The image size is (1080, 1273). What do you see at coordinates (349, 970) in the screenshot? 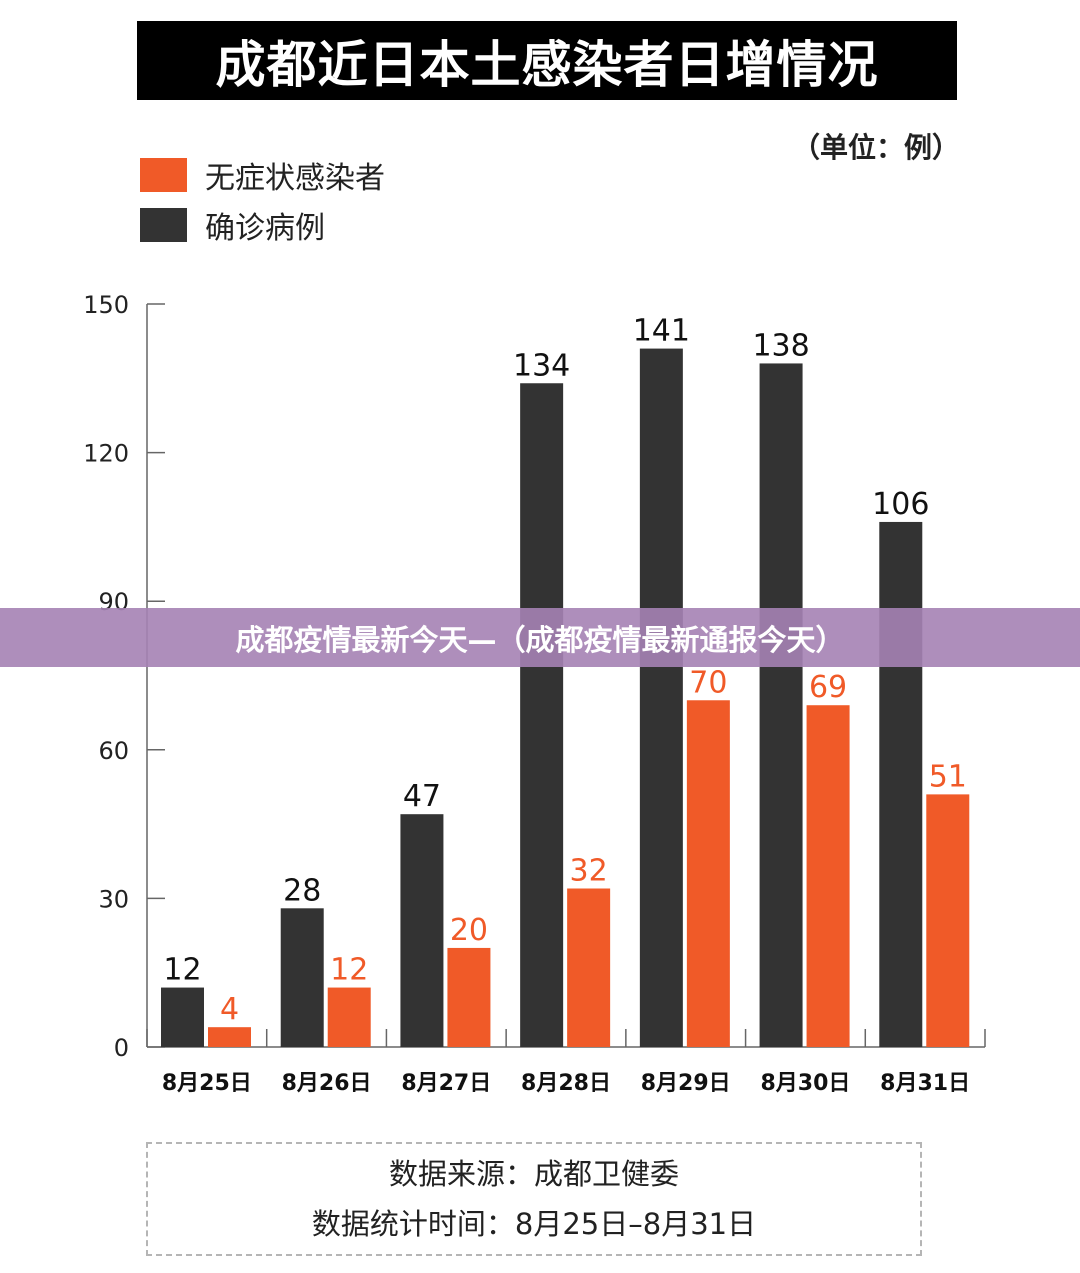
I see `data-label-asymptomatic: 12` at bounding box center [349, 970].